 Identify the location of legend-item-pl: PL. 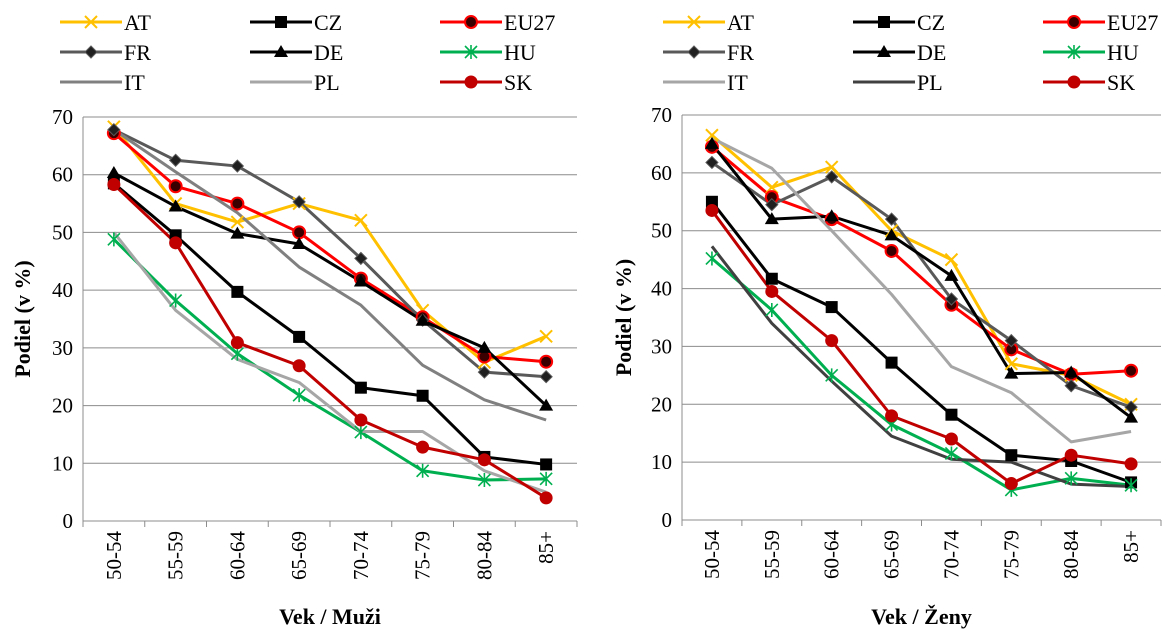
(295, 82).